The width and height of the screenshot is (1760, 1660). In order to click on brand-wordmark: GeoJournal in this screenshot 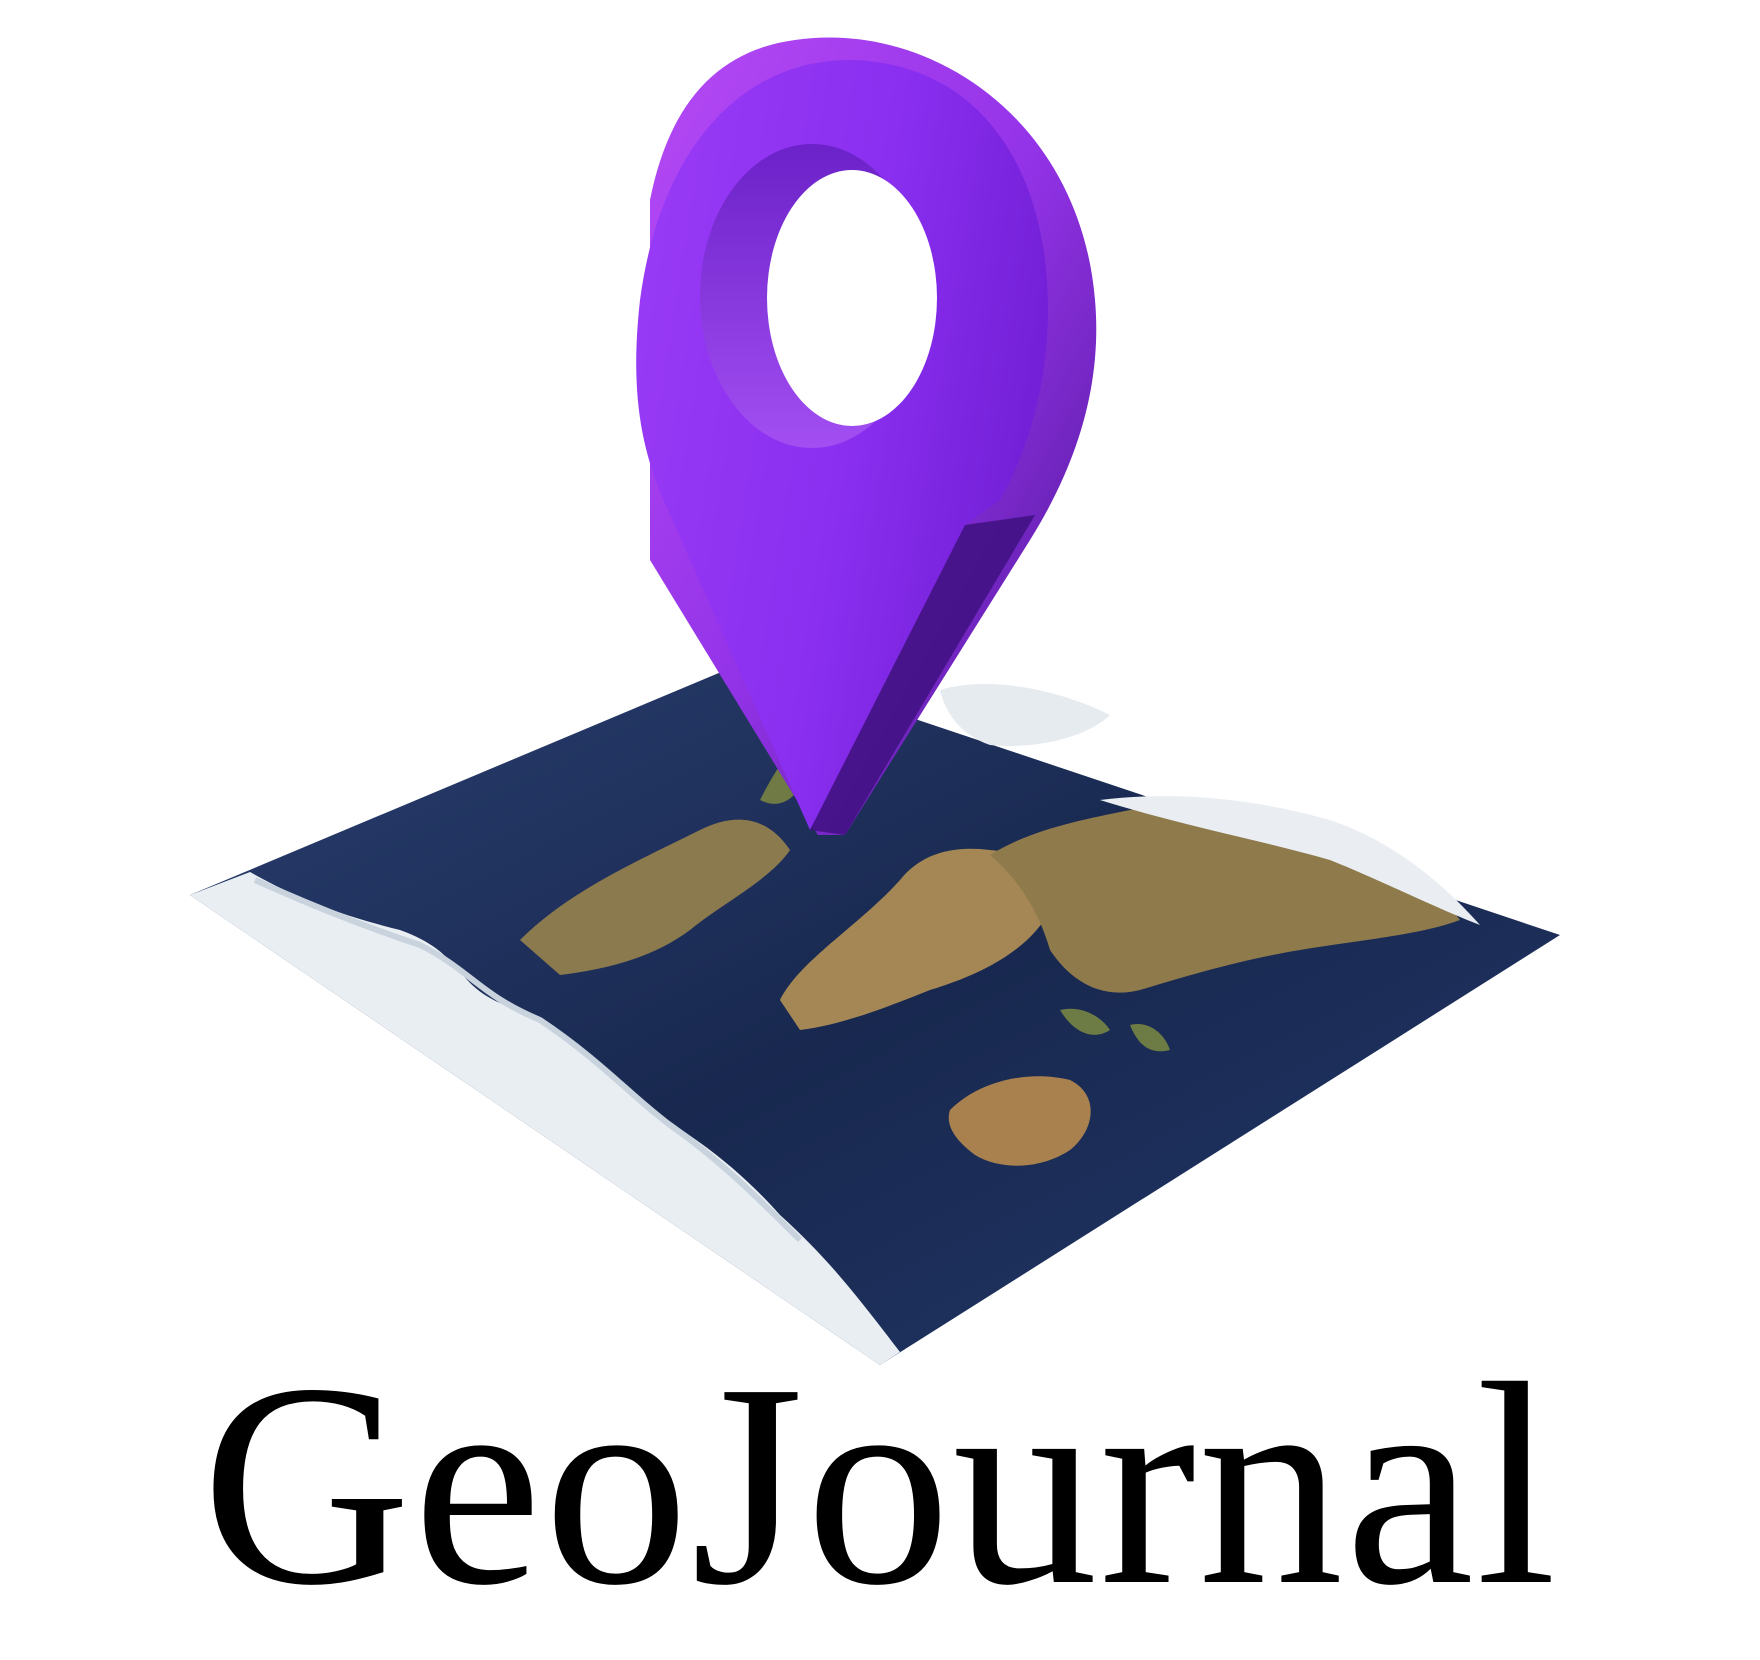, I will do `click(880, 1484)`.